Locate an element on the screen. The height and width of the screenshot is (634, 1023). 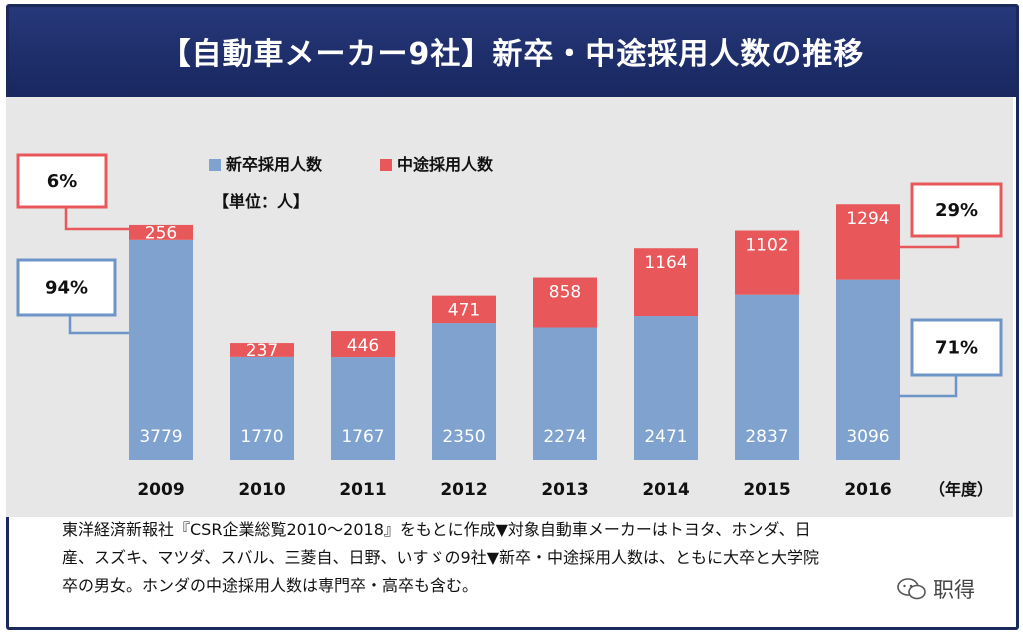
label-mid-career-2010: 237 is located at coordinates (262, 351).